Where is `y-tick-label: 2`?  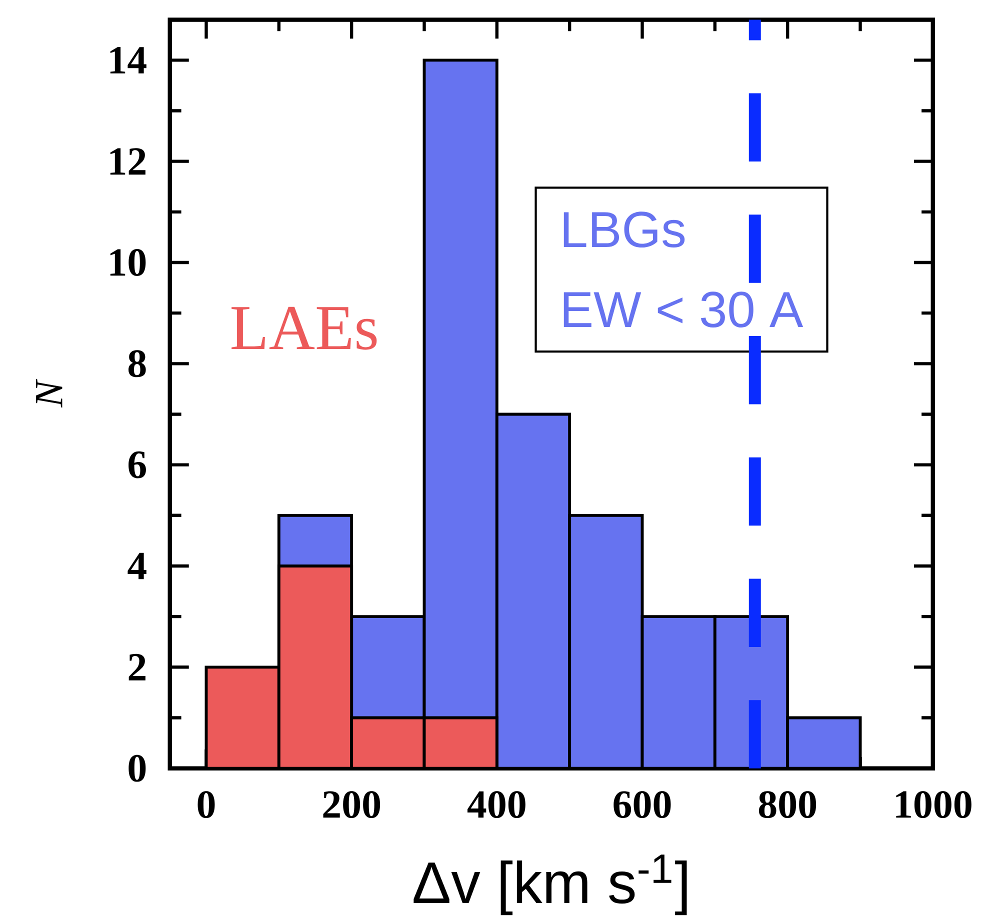
y-tick-label: 2 is located at coordinates (137, 667).